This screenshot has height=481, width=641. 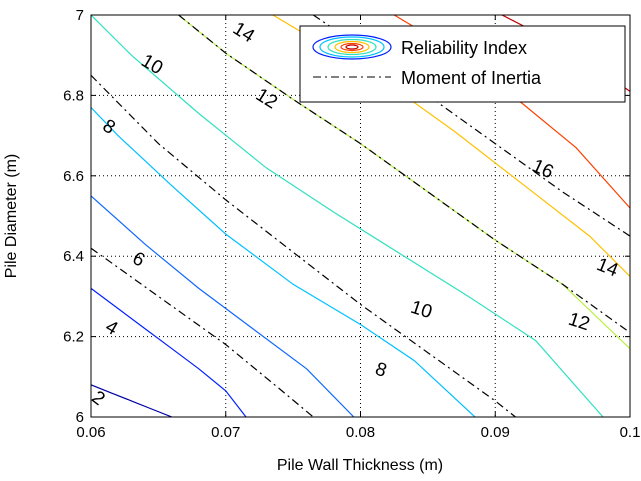 What do you see at coordinates (630, 432) in the screenshot?
I see `x-tick-label: 0.1` at bounding box center [630, 432].